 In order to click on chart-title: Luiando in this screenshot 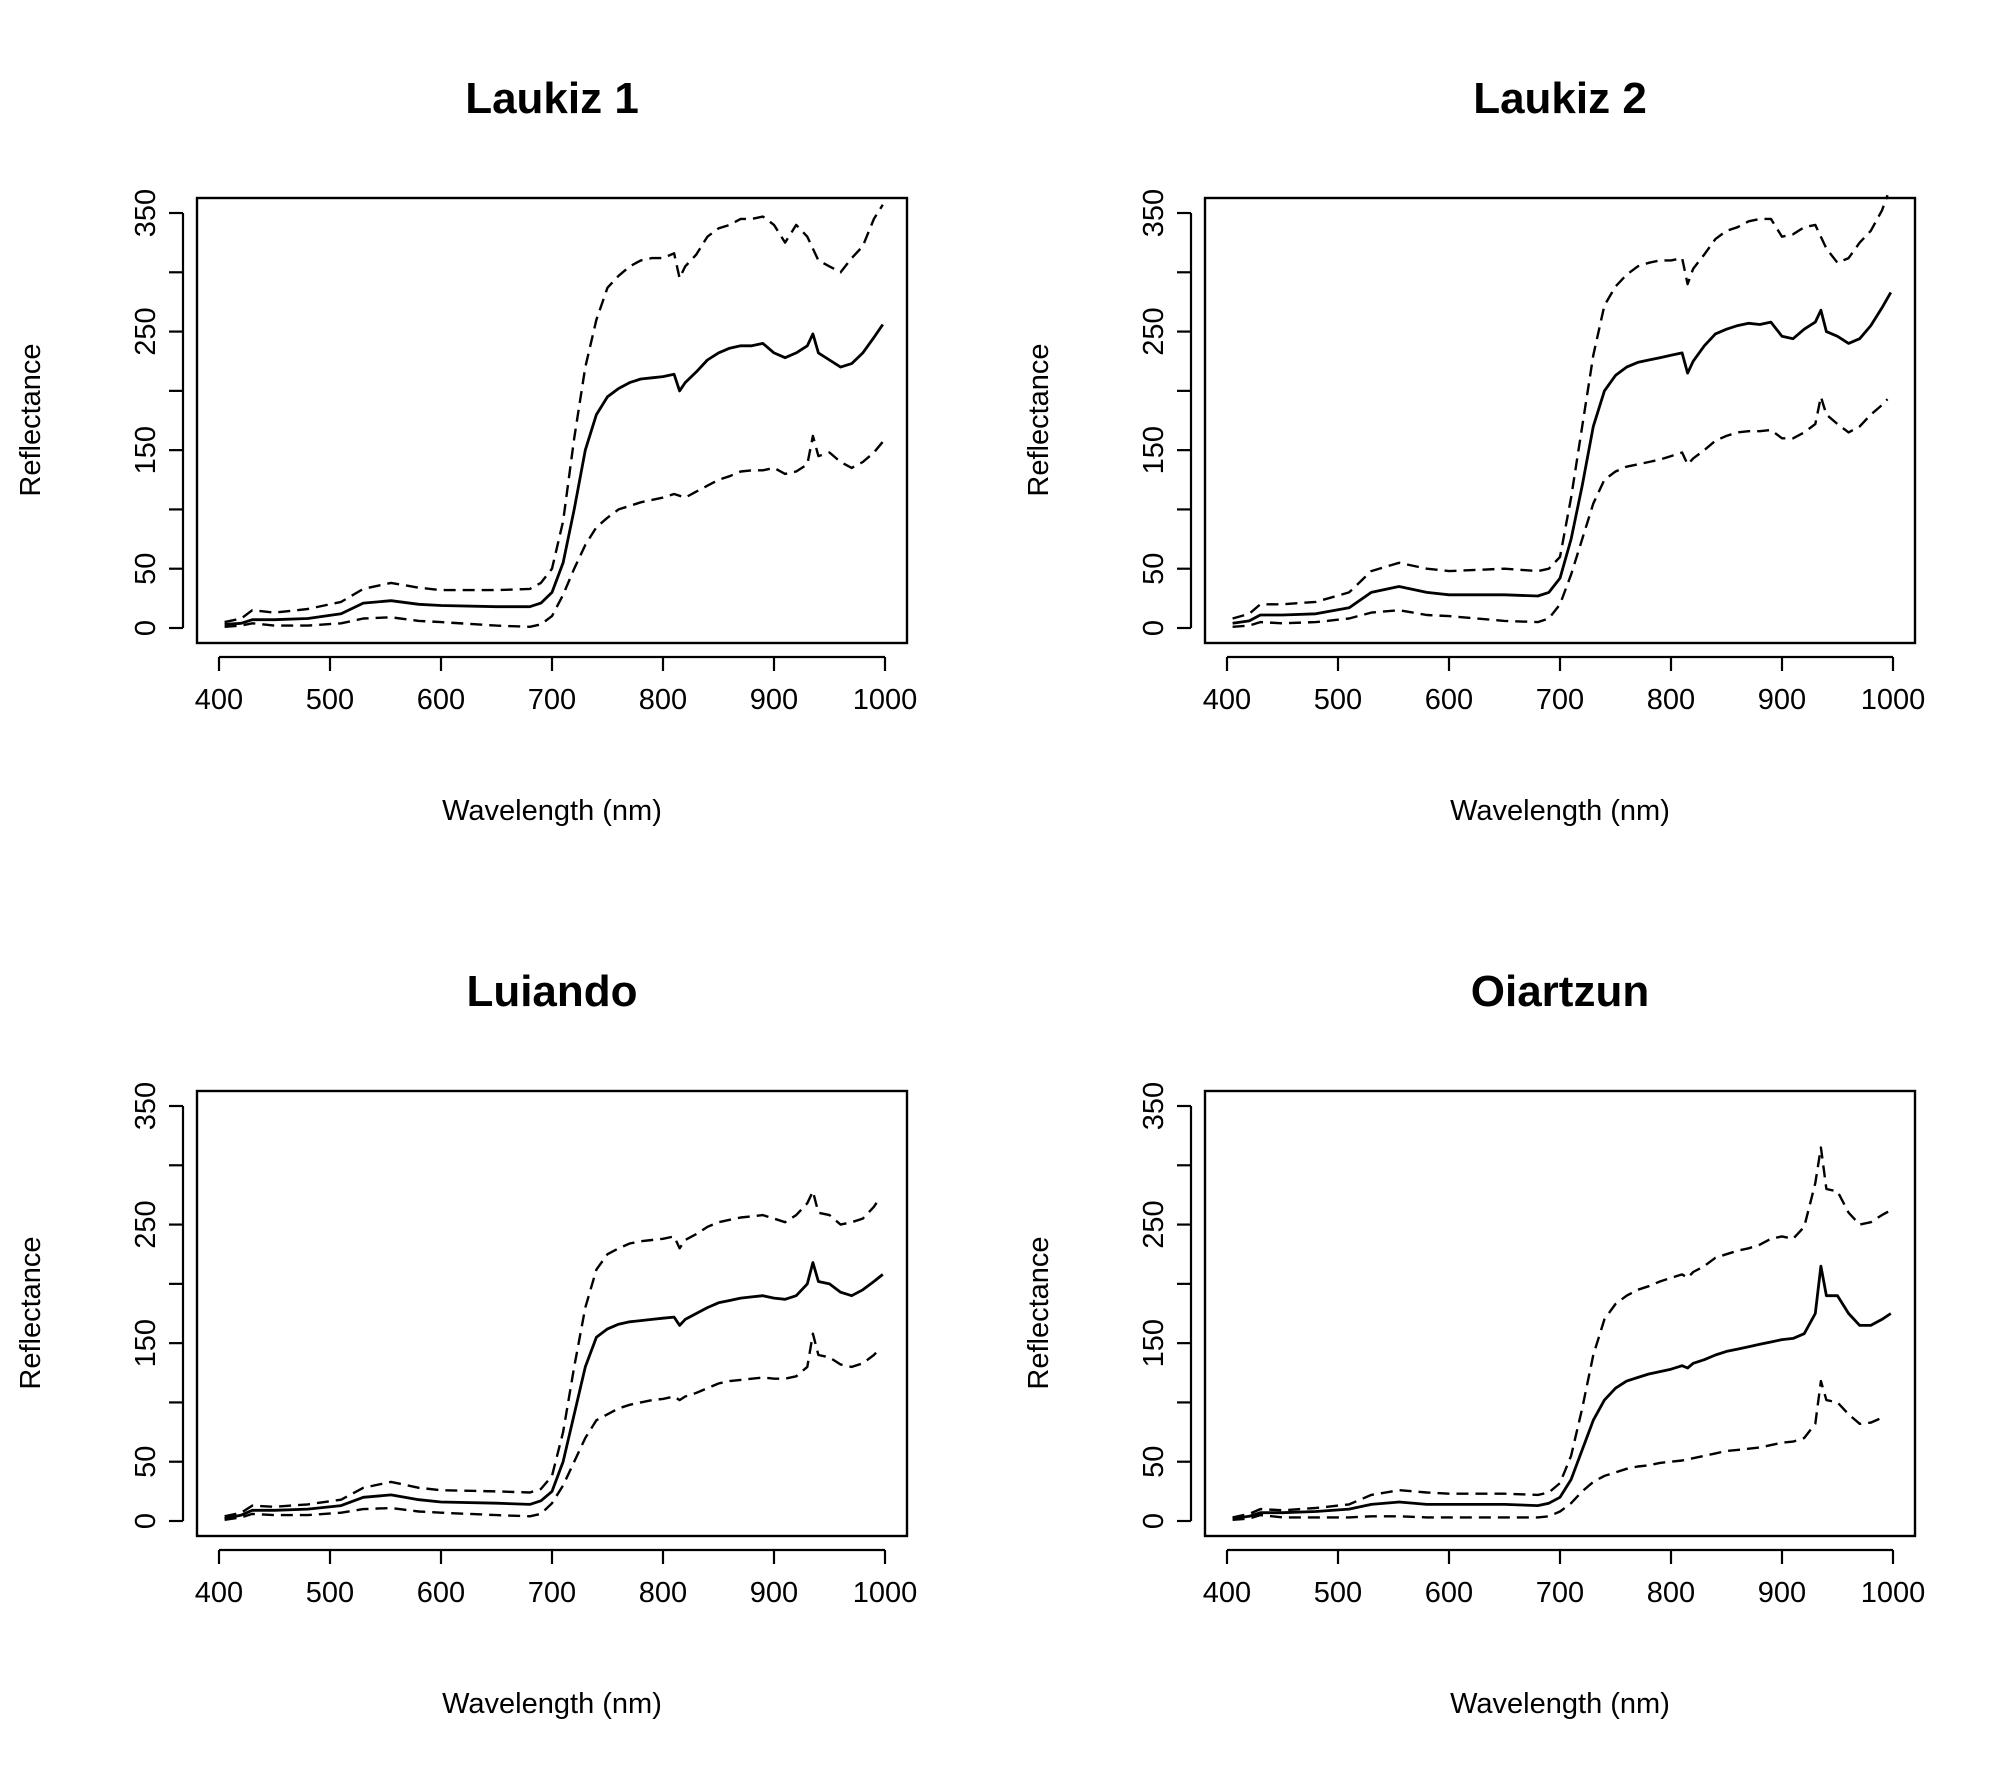, I will do `click(551, 991)`.